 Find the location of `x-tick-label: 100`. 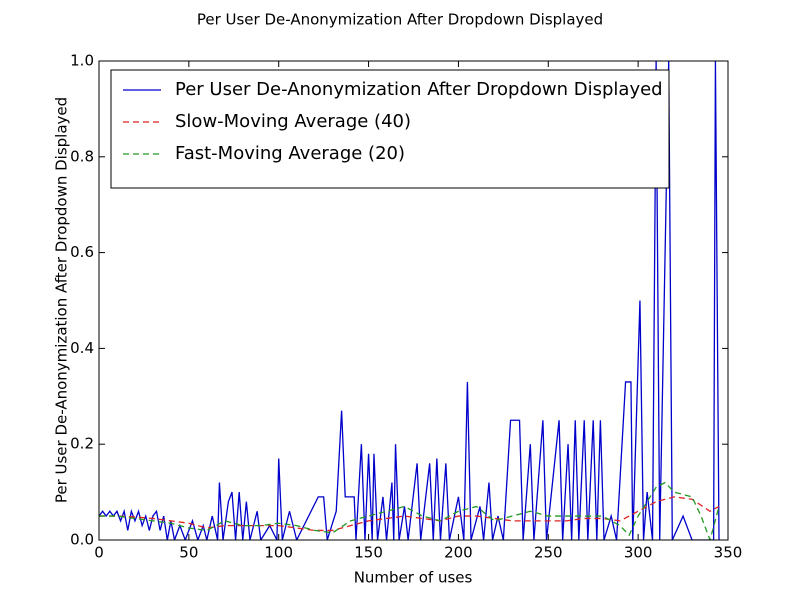

x-tick-label: 100 is located at coordinates (278, 553).